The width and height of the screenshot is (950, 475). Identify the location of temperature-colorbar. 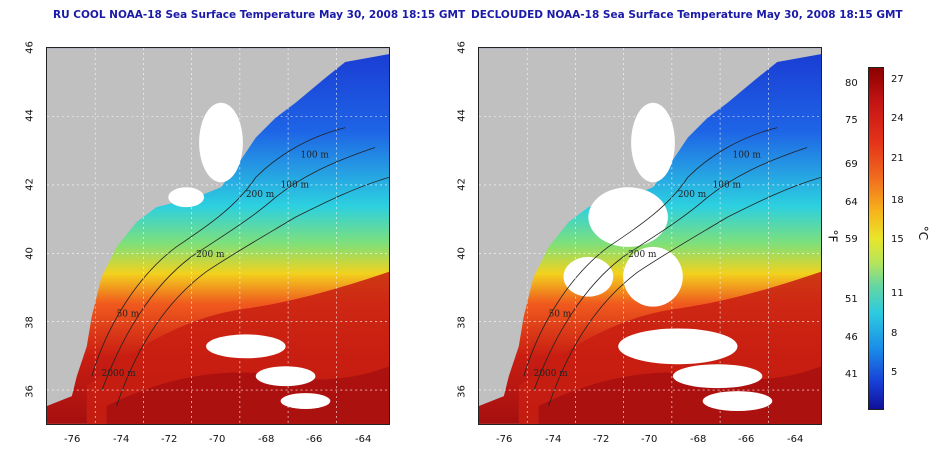
(876, 238).